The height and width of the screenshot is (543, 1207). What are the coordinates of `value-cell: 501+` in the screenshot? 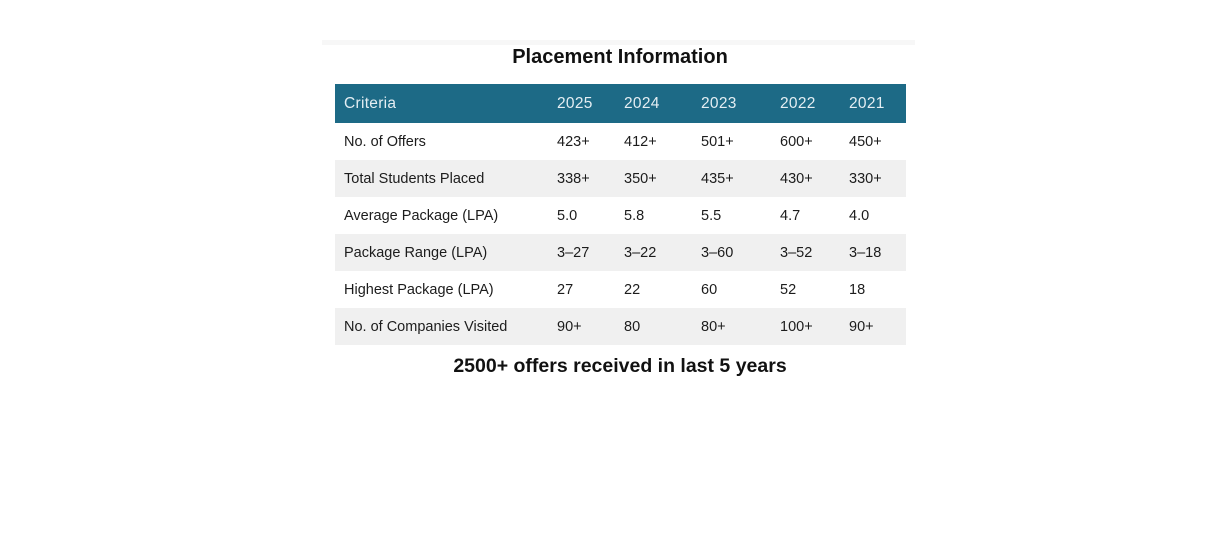 It's located at (740, 141).